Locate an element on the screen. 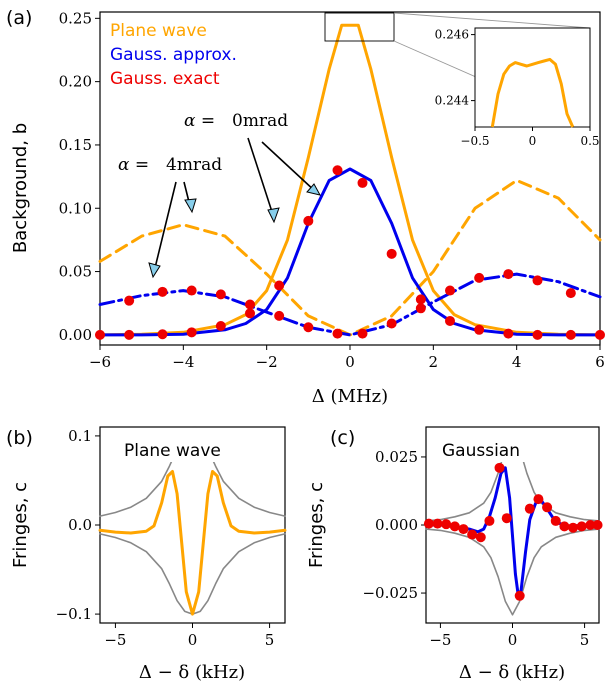 This screenshot has width=611, height=692. inset-y-tick-label: 0.244 is located at coordinates (452, 101).